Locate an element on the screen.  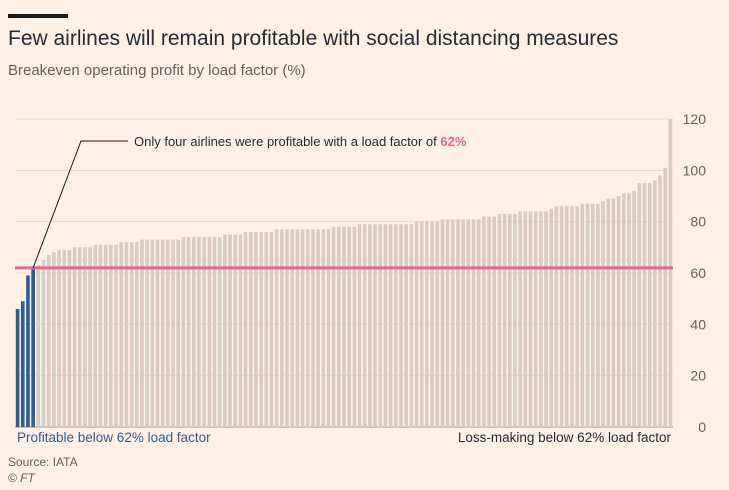
annotation-leader-line is located at coordinates (80, 204).